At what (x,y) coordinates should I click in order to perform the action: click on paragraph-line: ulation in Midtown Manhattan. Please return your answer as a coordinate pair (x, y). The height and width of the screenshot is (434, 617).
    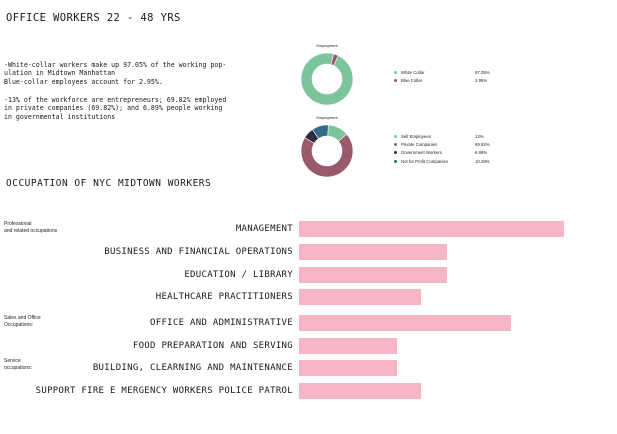
    Looking at the image, I should click on (60, 73).